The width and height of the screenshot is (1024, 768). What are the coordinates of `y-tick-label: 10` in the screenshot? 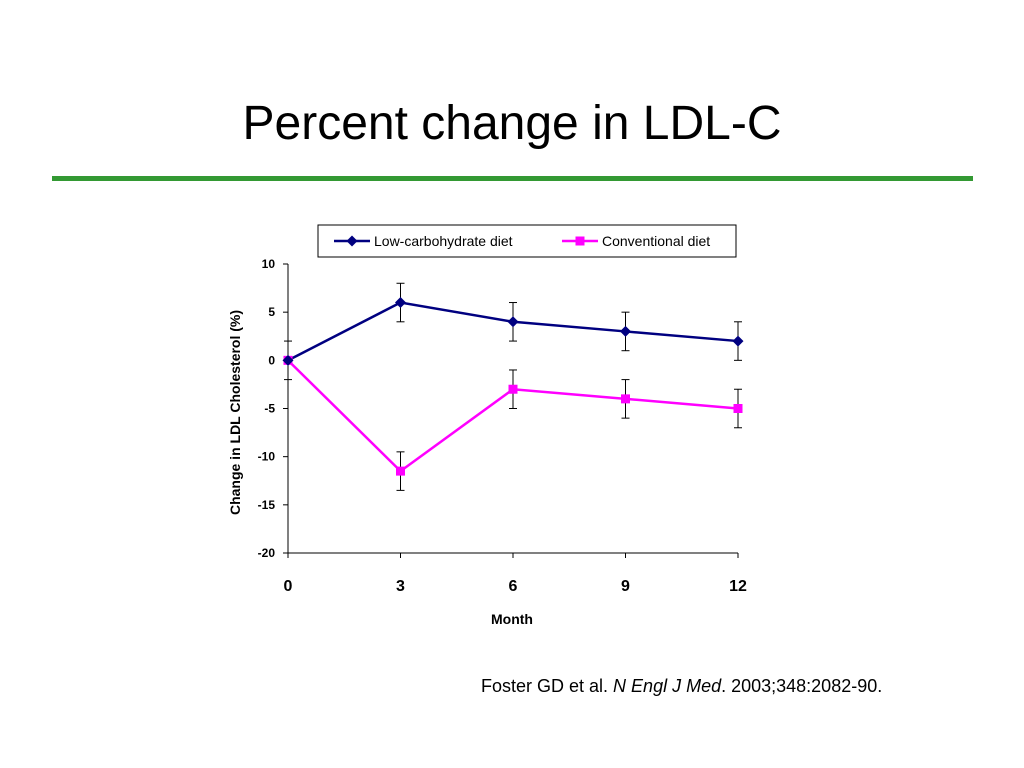 It's located at (269, 264).